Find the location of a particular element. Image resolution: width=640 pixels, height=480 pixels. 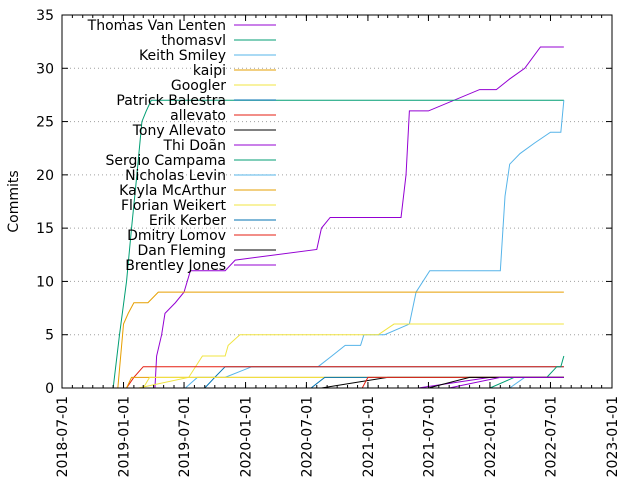

x-tick-label: 2020-01-01 is located at coordinates (247, 436).